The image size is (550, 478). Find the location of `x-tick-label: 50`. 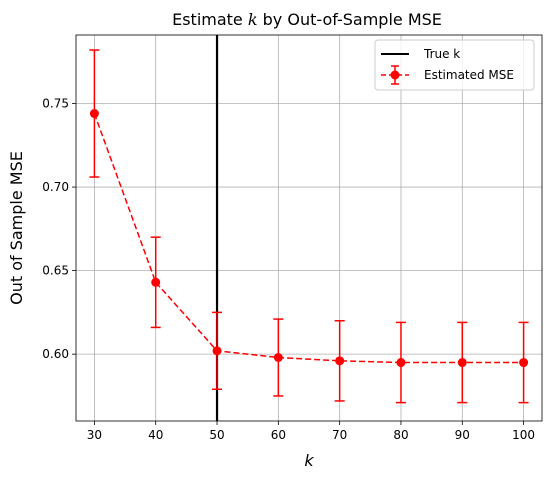

x-tick-label: 50 is located at coordinates (216, 435).